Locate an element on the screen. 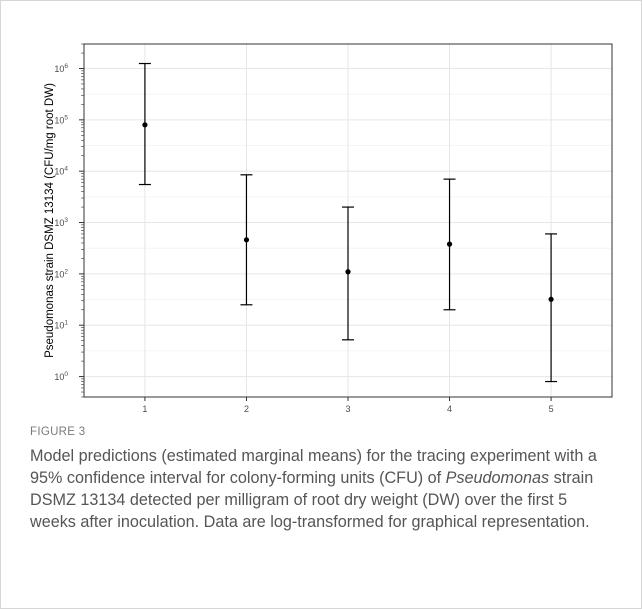 The image size is (642, 609). y-tick-label: 10⁶ is located at coordinates (61, 68).